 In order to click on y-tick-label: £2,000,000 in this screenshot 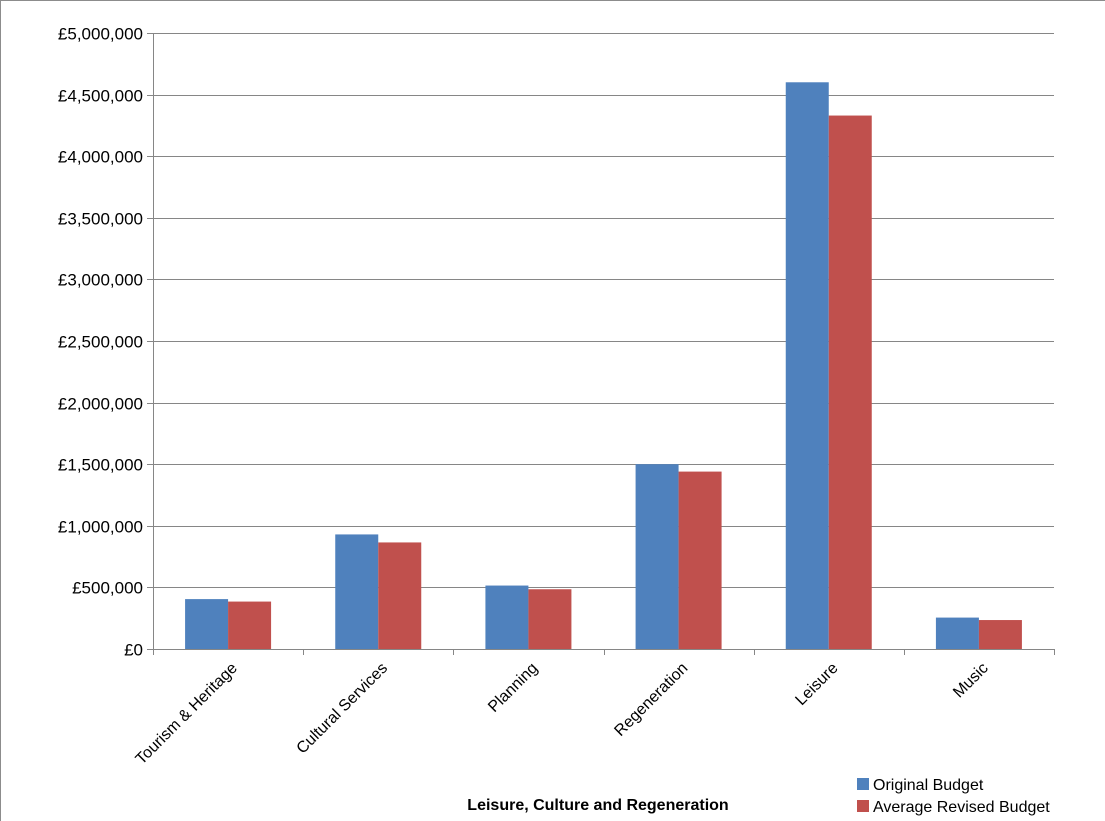, I will do `click(100, 404)`.